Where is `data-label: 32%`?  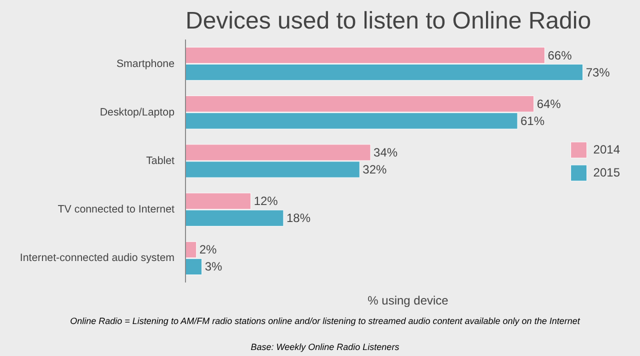 data-label: 32% is located at coordinates (375, 169).